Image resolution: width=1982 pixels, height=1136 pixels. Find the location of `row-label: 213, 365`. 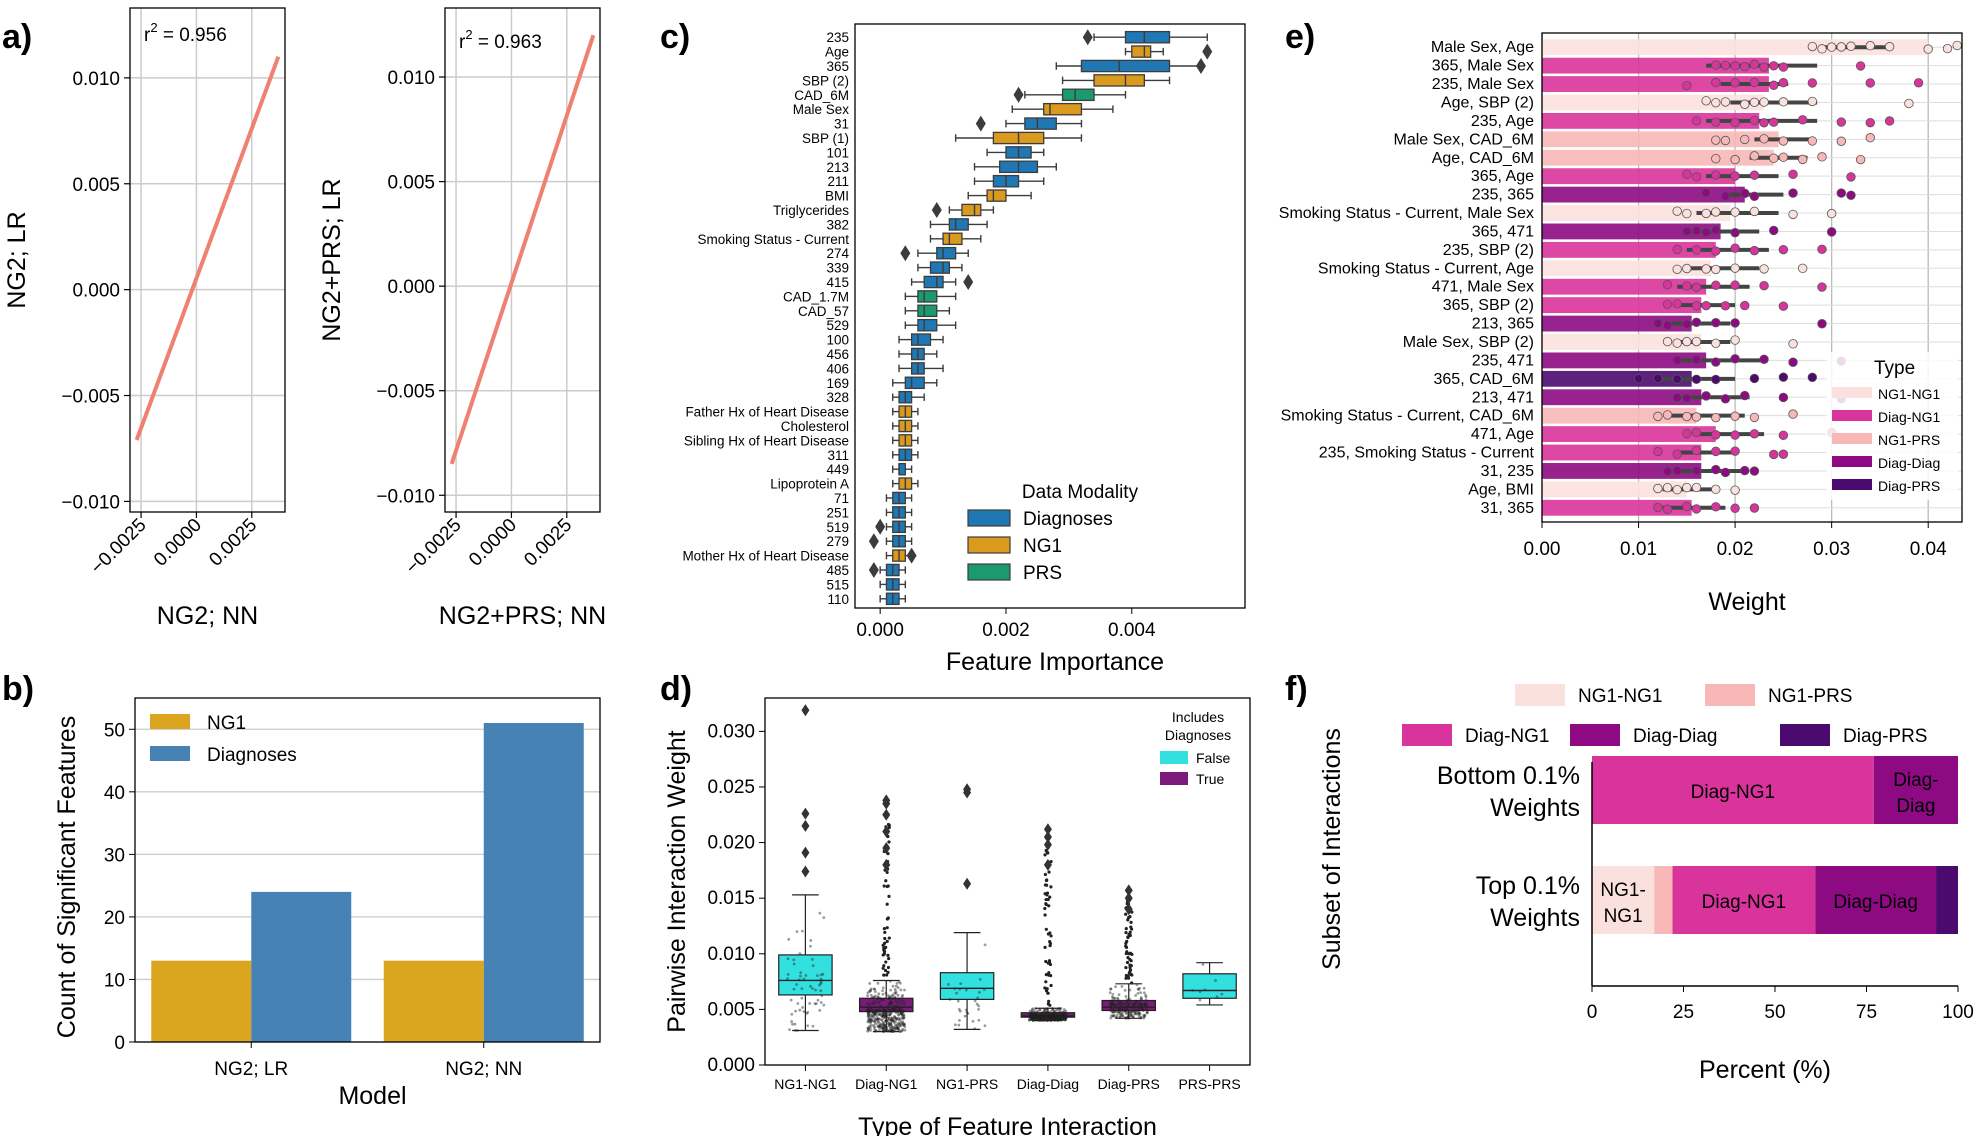

row-label: 213, 365 is located at coordinates (1503, 324).